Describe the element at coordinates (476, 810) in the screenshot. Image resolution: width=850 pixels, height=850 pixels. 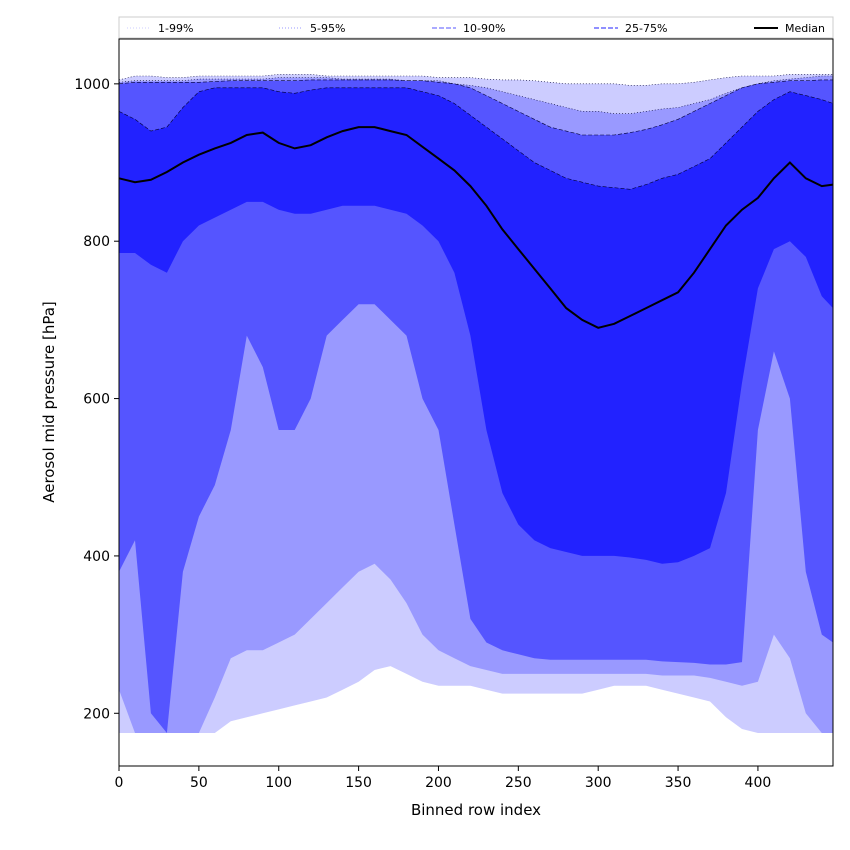
I see `x-axis-label: Binned row index` at that location.